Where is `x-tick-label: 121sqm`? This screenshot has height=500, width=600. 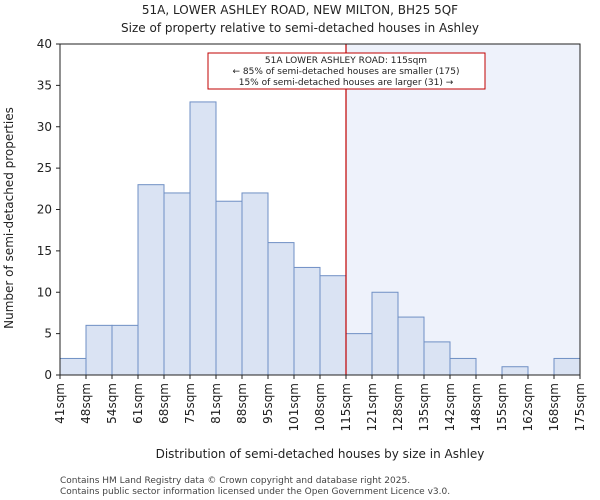 x-tick-label: 121sqm is located at coordinates (372, 407).